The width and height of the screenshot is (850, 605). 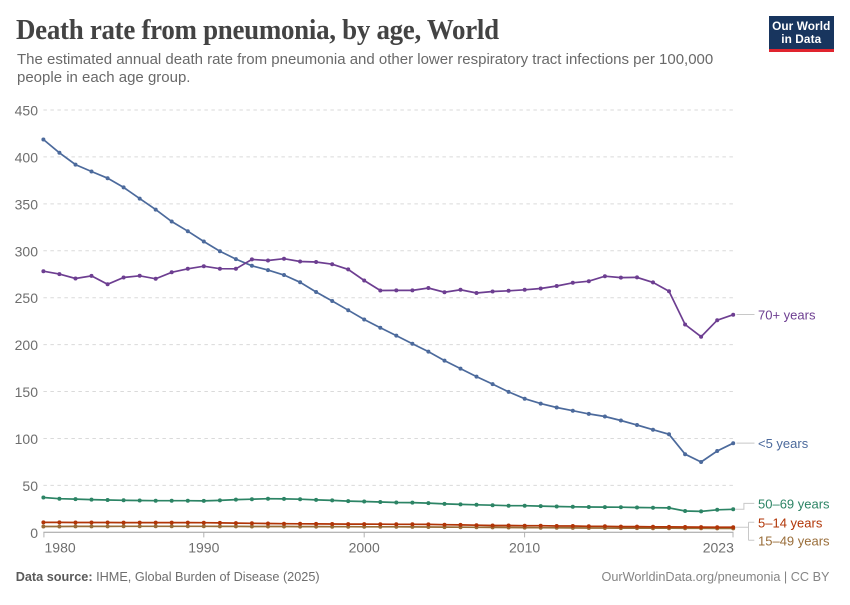 What do you see at coordinates (364, 548) in the screenshot?
I see `svg-text: 2000` at bounding box center [364, 548].